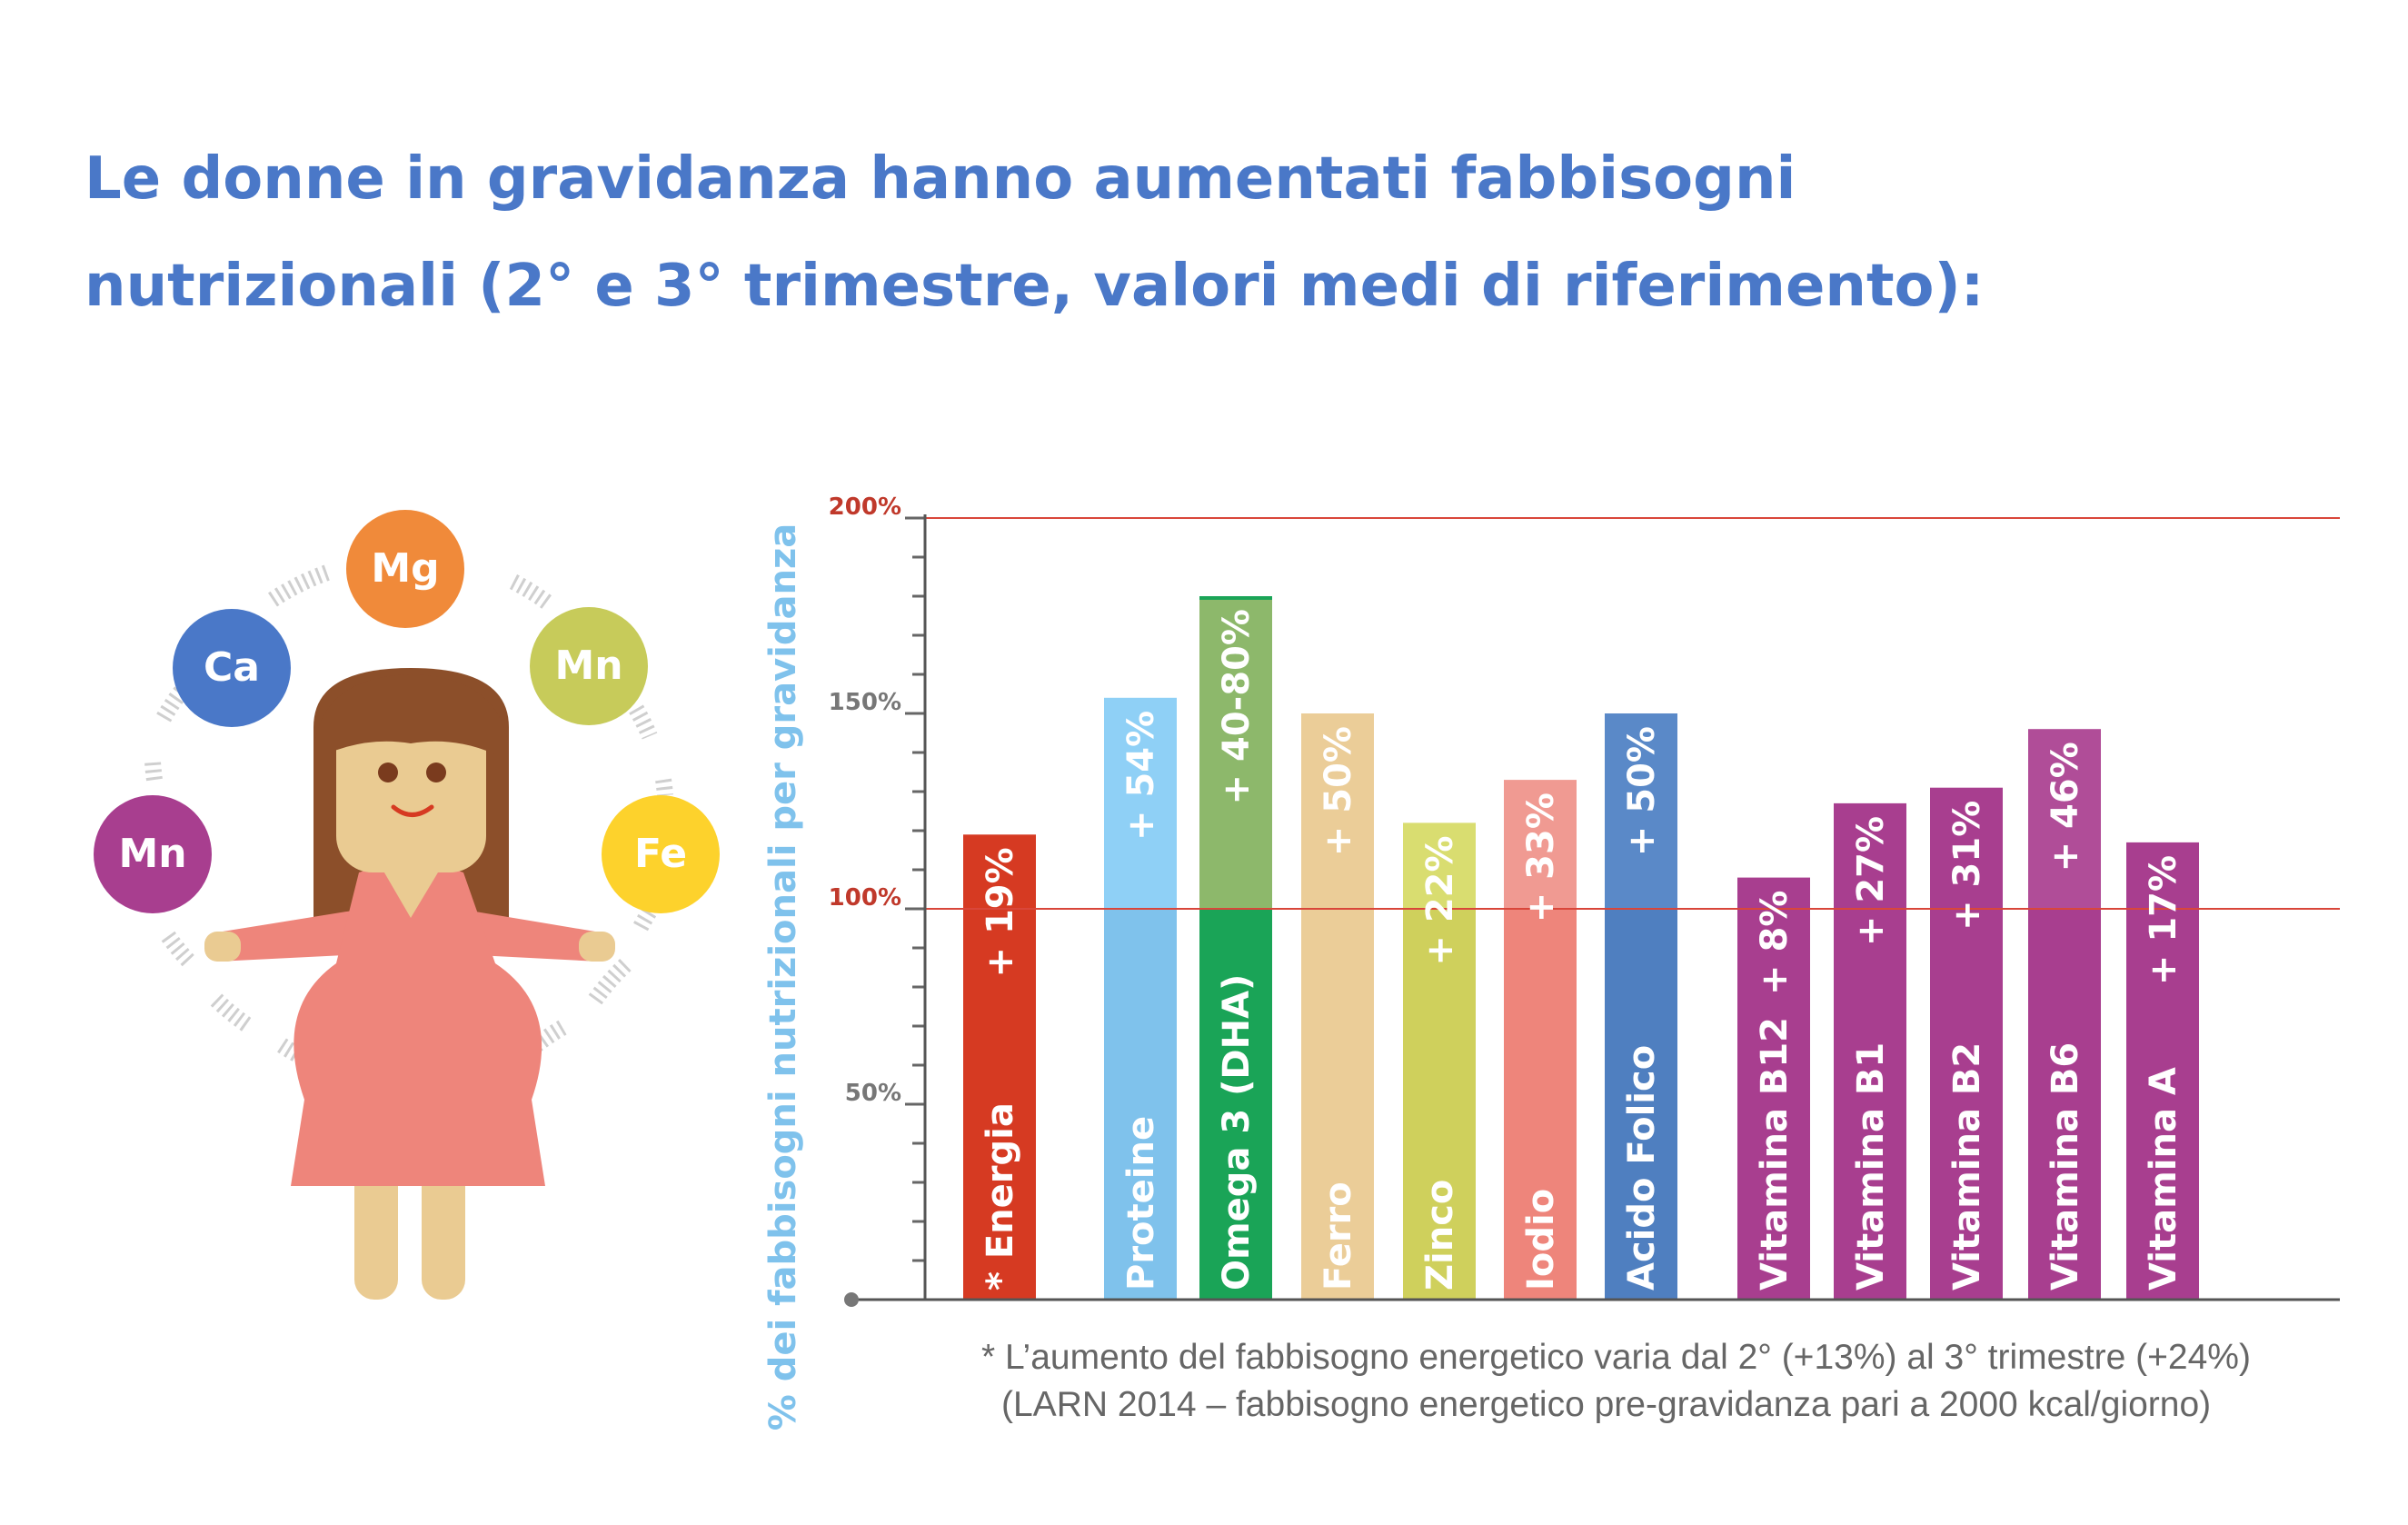 The width and height of the screenshot is (2408, 1525). Describe the element at coordinates (865, 898) in the screenshot. I see `y-tick-label: 100%` at that location.